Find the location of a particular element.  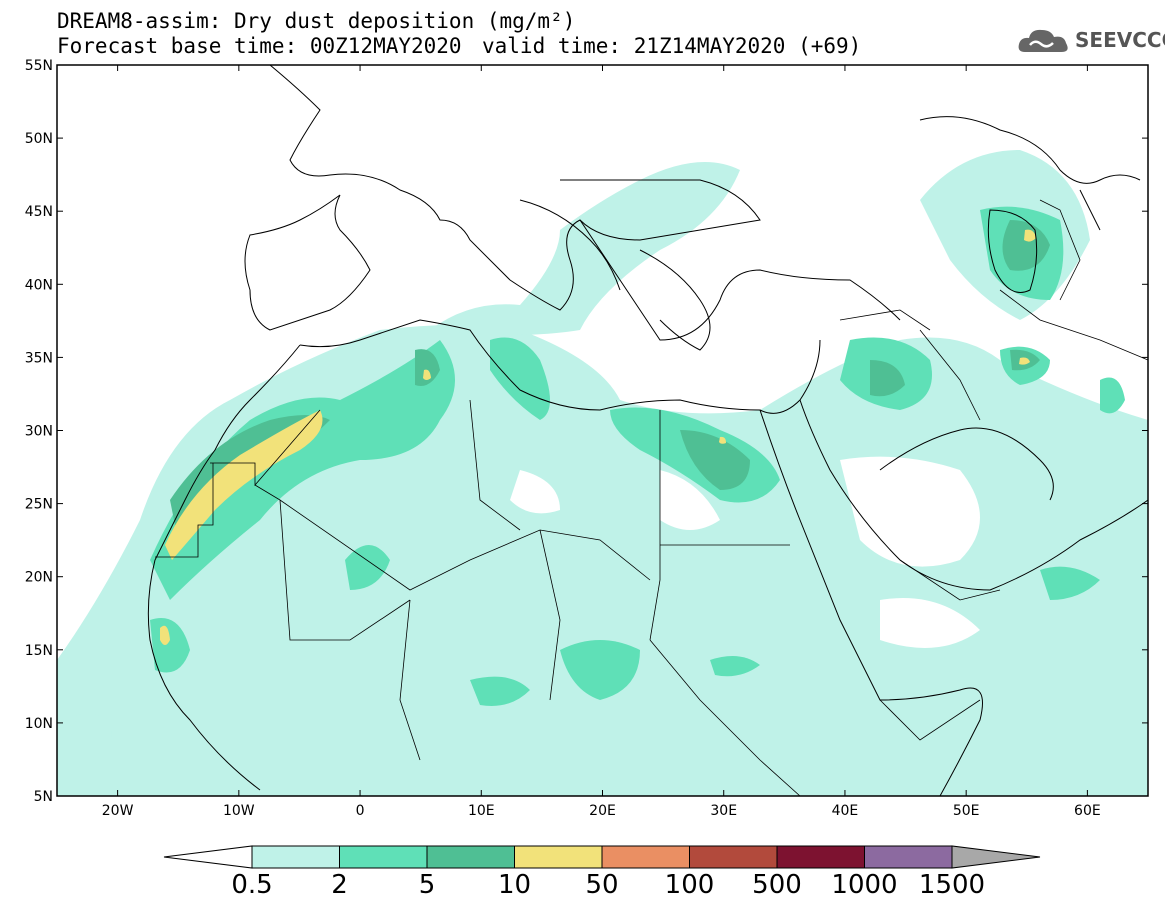

colorbar-label: 500 is located at coordinates (777, 885).